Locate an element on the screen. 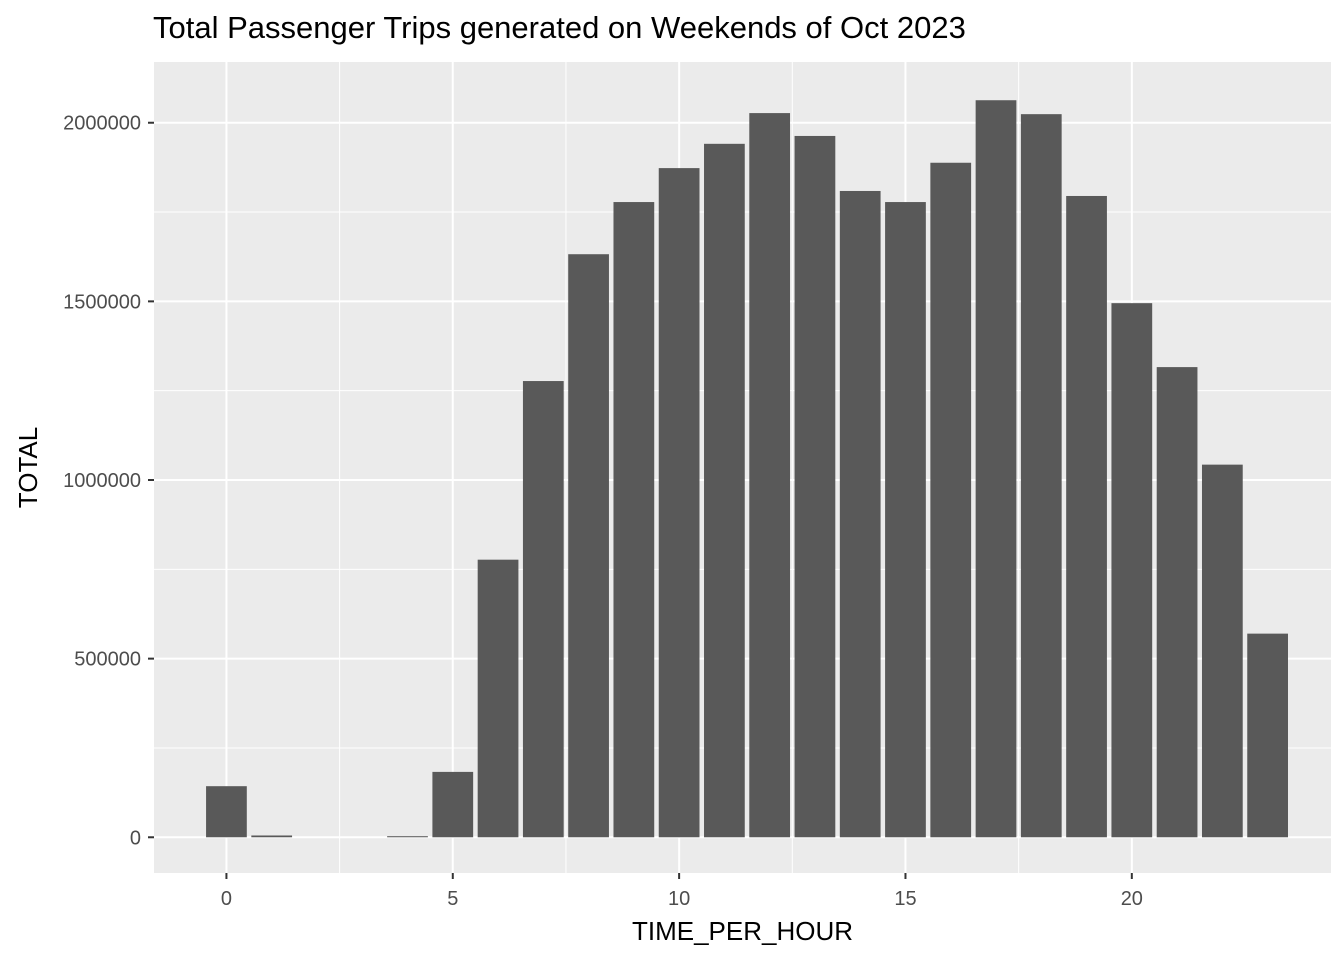 Image resolution: width=1344 pixels, height=960 pixels. y-axis: 0 500000 1000000 1500000 2000000 is located at coordinates (108, 481).